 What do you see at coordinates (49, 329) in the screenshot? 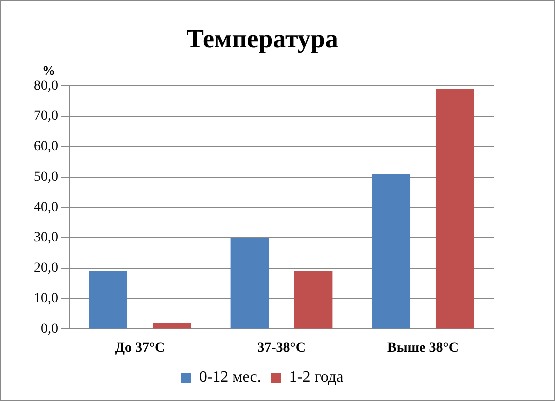
I see `y-tick-label: 0,0` at bounding box center [49, 329].